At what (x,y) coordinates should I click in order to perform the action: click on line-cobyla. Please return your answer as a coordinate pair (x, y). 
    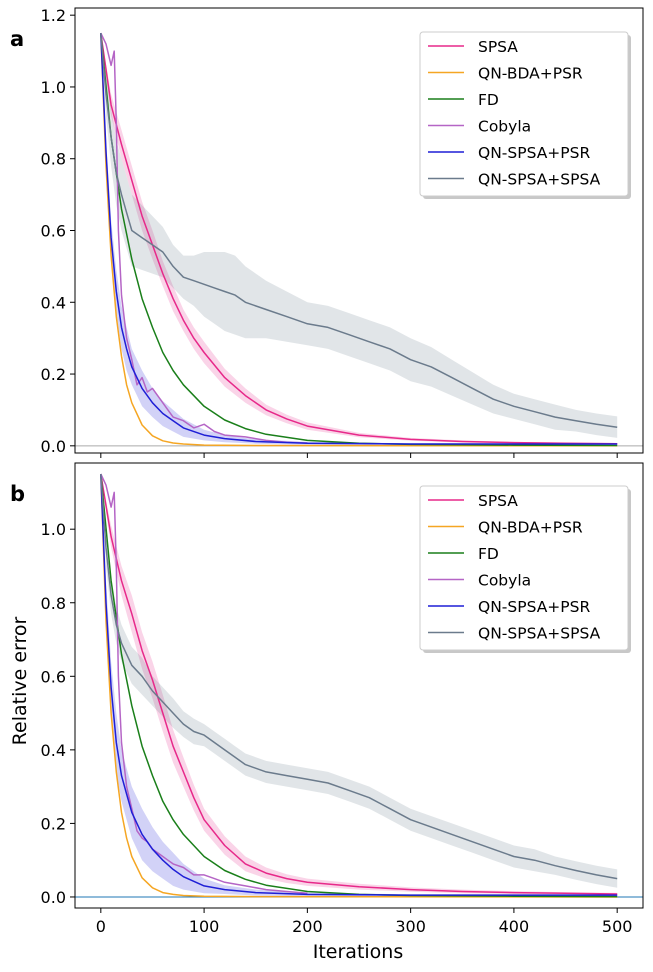
    Looking at the image, I should click on (204, 238).